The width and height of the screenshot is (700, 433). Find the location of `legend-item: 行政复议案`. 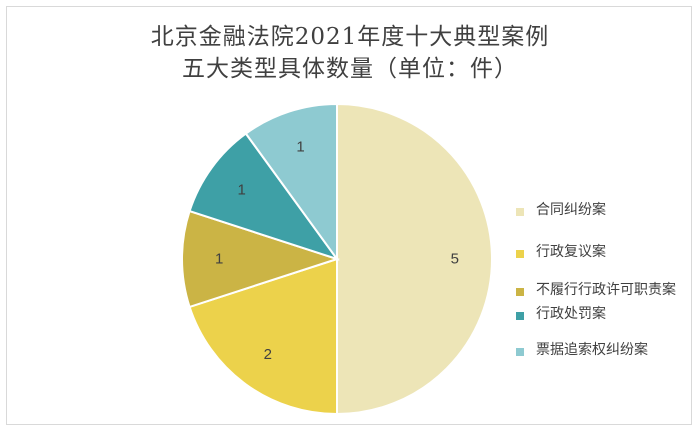

legend-item: 行政复议案 is located at coordinates (606, 252).